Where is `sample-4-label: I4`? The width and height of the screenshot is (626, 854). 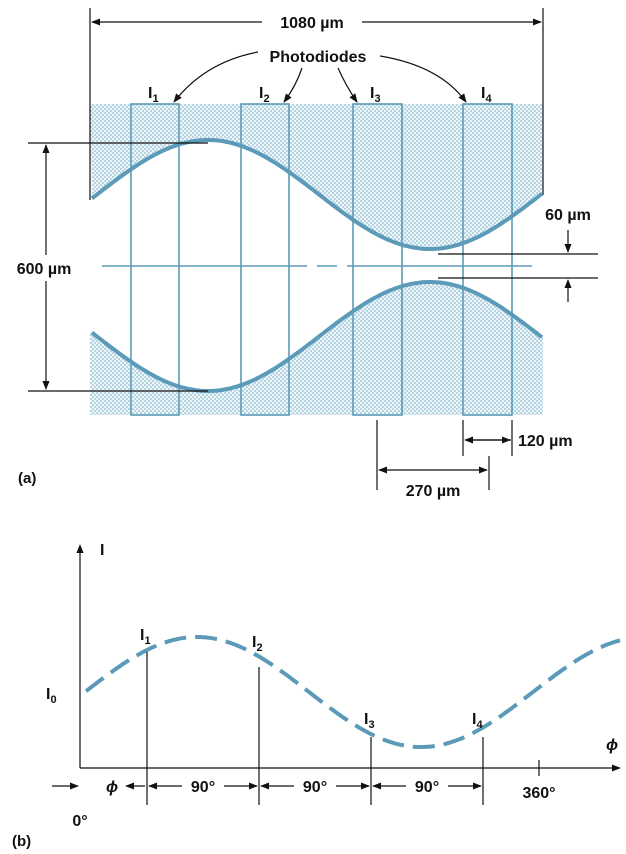
sample-4-label: I4 is located at coordinates (477, 721).